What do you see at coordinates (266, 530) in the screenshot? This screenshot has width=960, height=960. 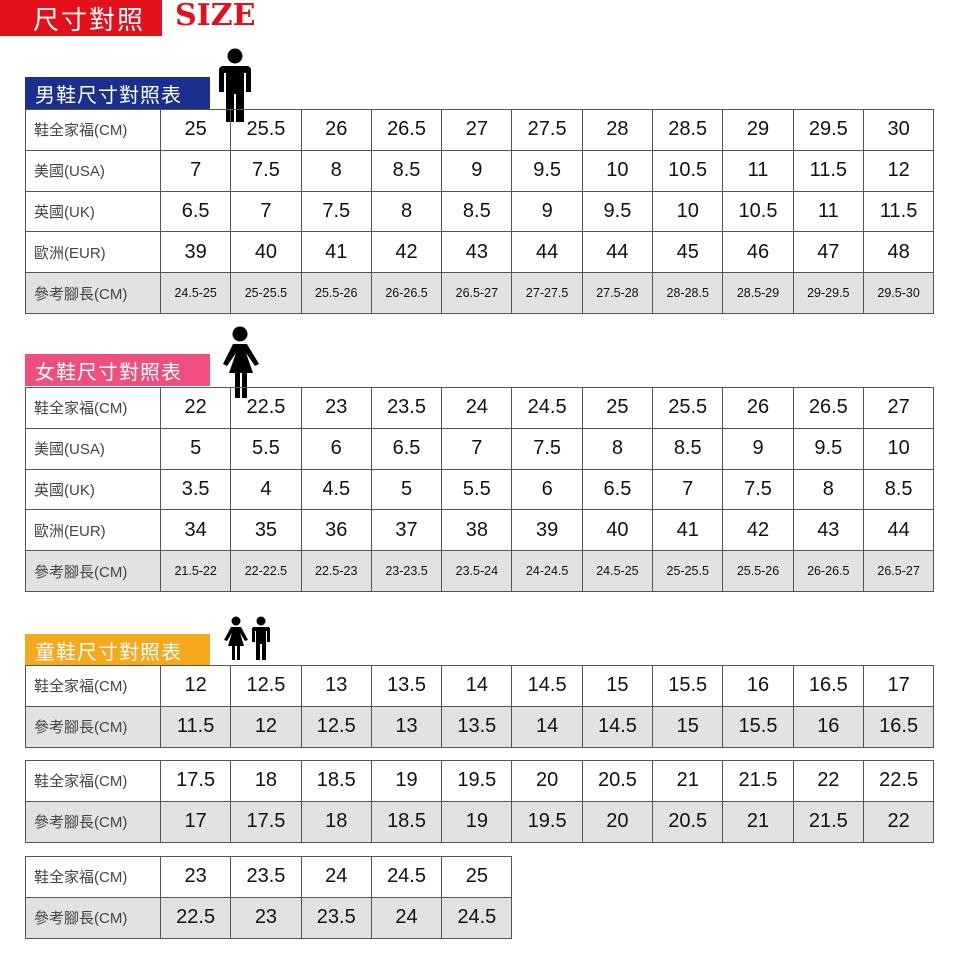 I see `size-cell: 35` at bounding box center [266, 530].